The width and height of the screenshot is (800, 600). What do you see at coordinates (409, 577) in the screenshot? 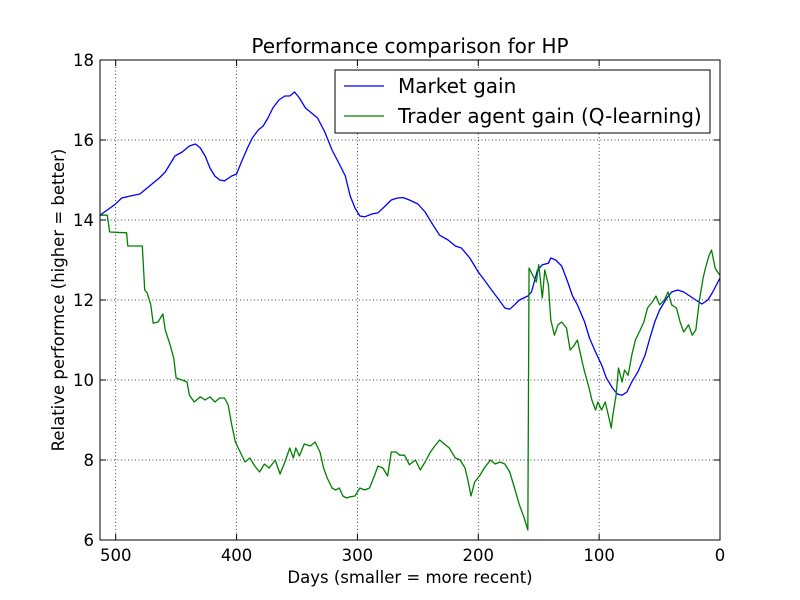
I see `x-axis-label: Days (smaller = more recent)` at bounding box center [409, 577].